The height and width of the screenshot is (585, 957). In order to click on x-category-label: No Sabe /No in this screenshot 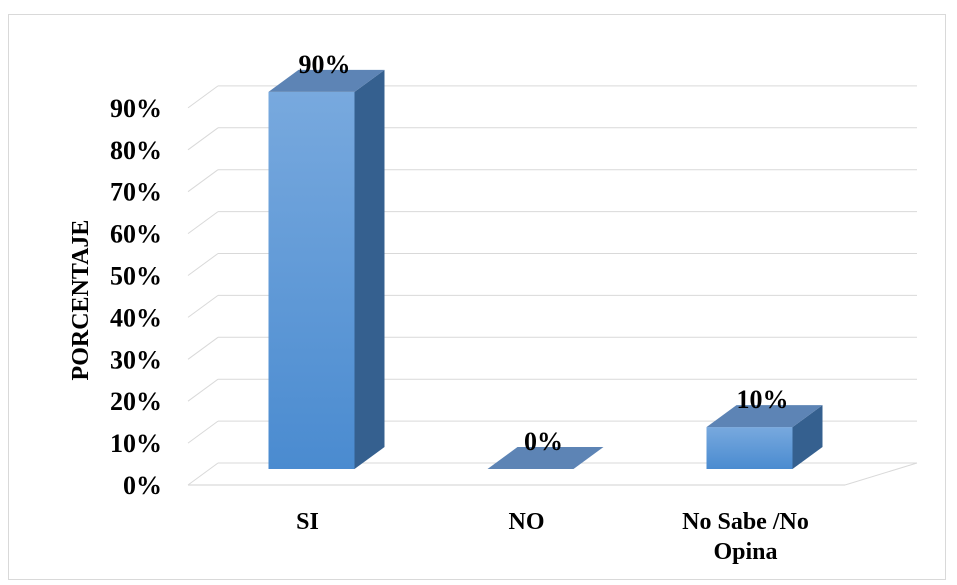, I will do `click(745, 522)`.